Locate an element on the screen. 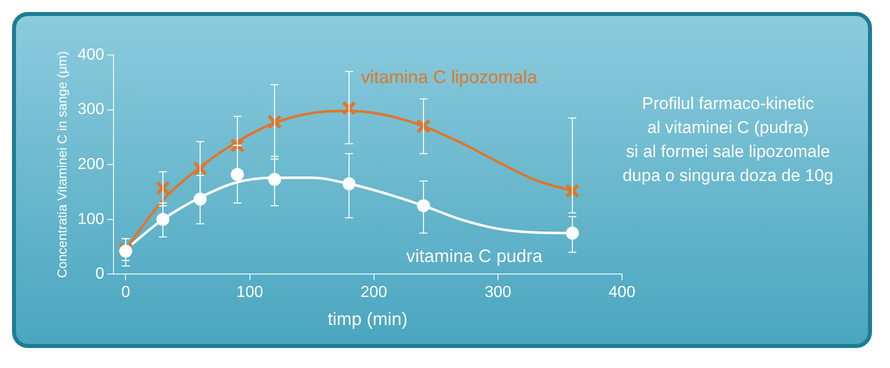  y-tick-label: 100 is located at coordinates (91, 219).